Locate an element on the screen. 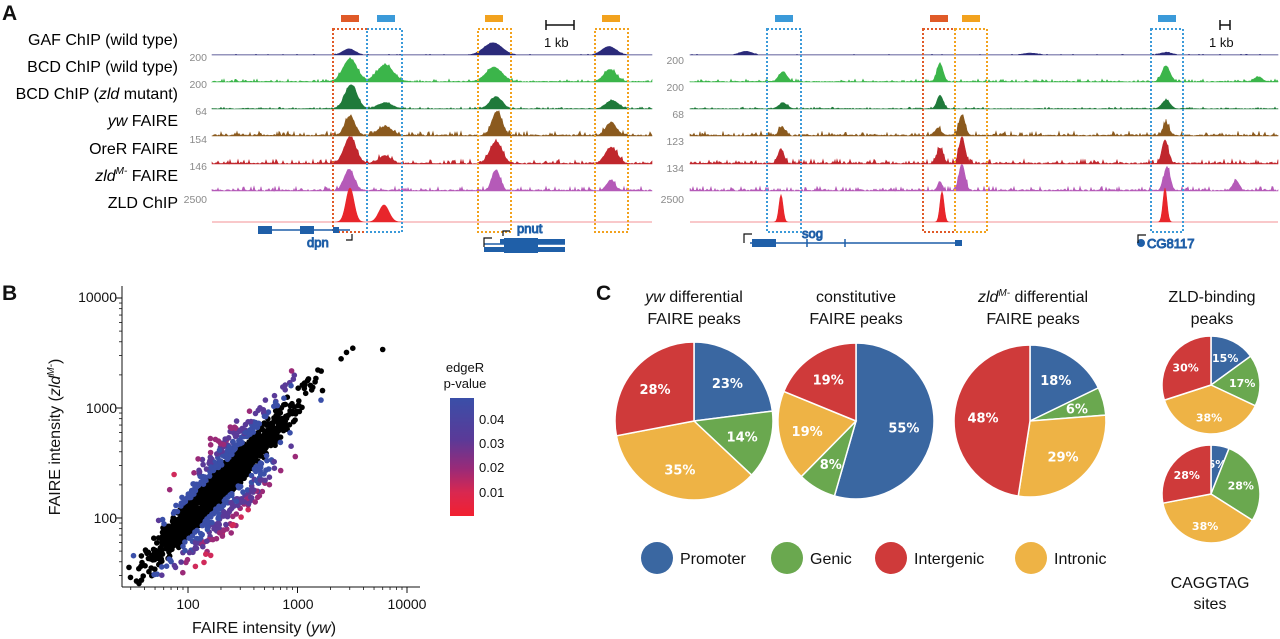  track-signal-left-yw is located at coordinates (432, 123).